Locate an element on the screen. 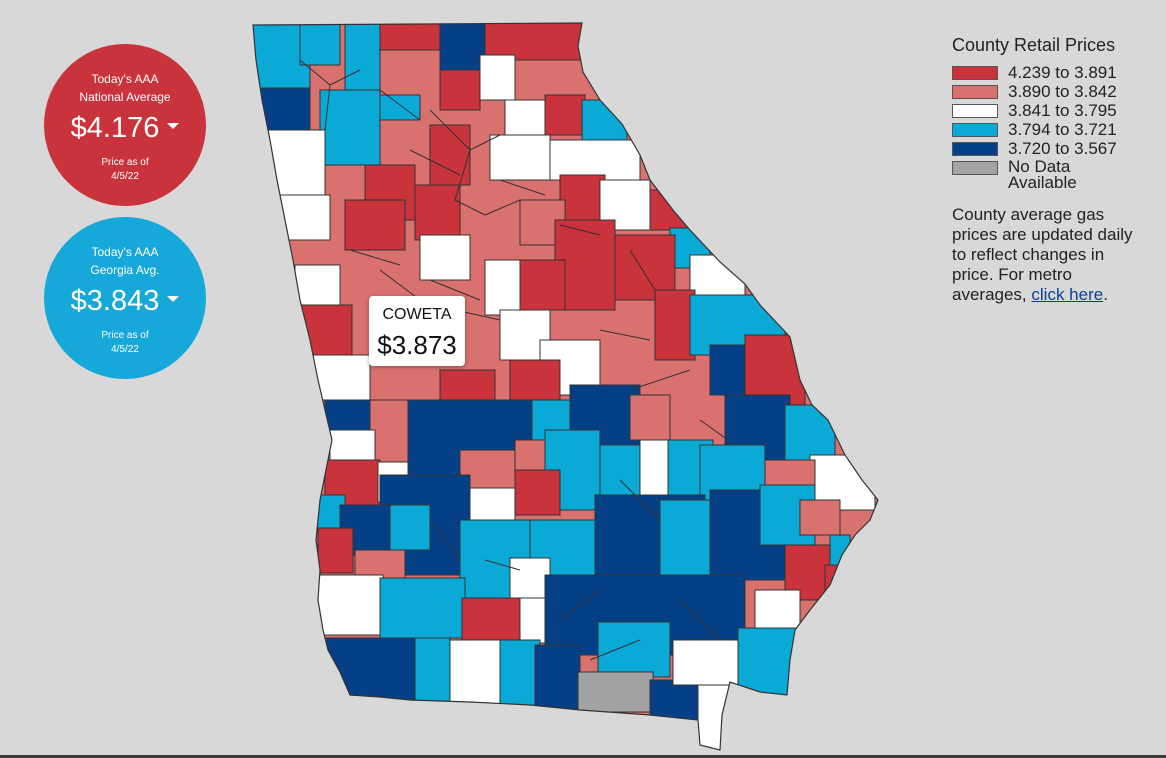 The width and height of the screenshot is (1166, 758). legend-label: 3.890 to 3.842 is located at coordinates (1062, 91).